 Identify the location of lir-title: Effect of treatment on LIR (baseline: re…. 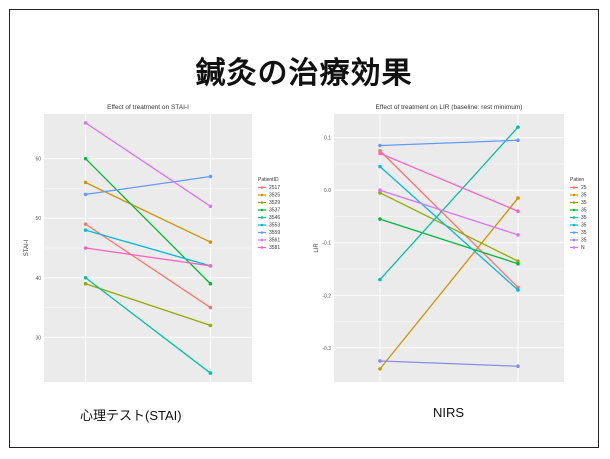
(449, 107).